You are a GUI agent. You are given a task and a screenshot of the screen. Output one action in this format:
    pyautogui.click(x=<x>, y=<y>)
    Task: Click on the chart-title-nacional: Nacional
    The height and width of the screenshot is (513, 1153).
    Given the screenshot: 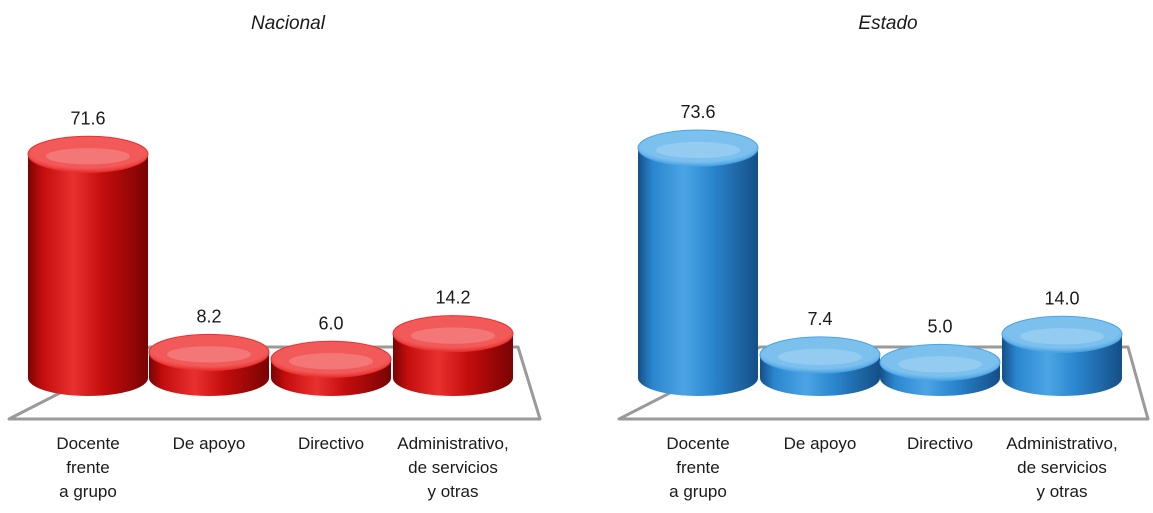 What is the action you would take?
    pyautogui.click(x=288, y=23)
    